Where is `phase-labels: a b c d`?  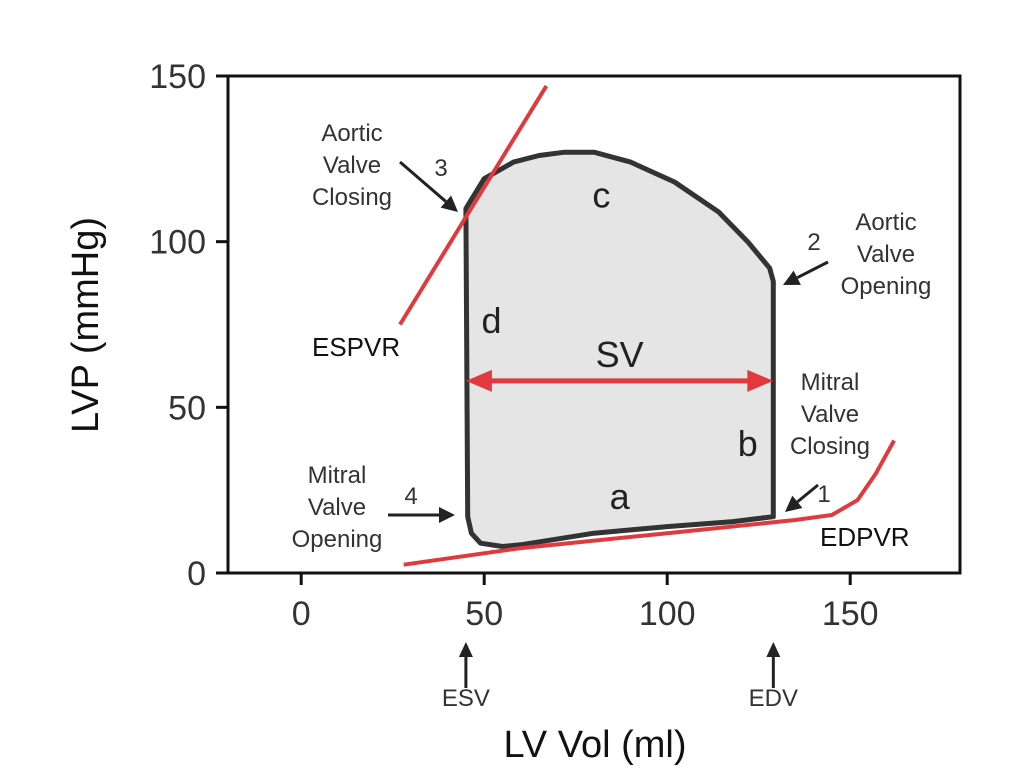 phase-labels: a b c d is located at coordinates (620, 345).